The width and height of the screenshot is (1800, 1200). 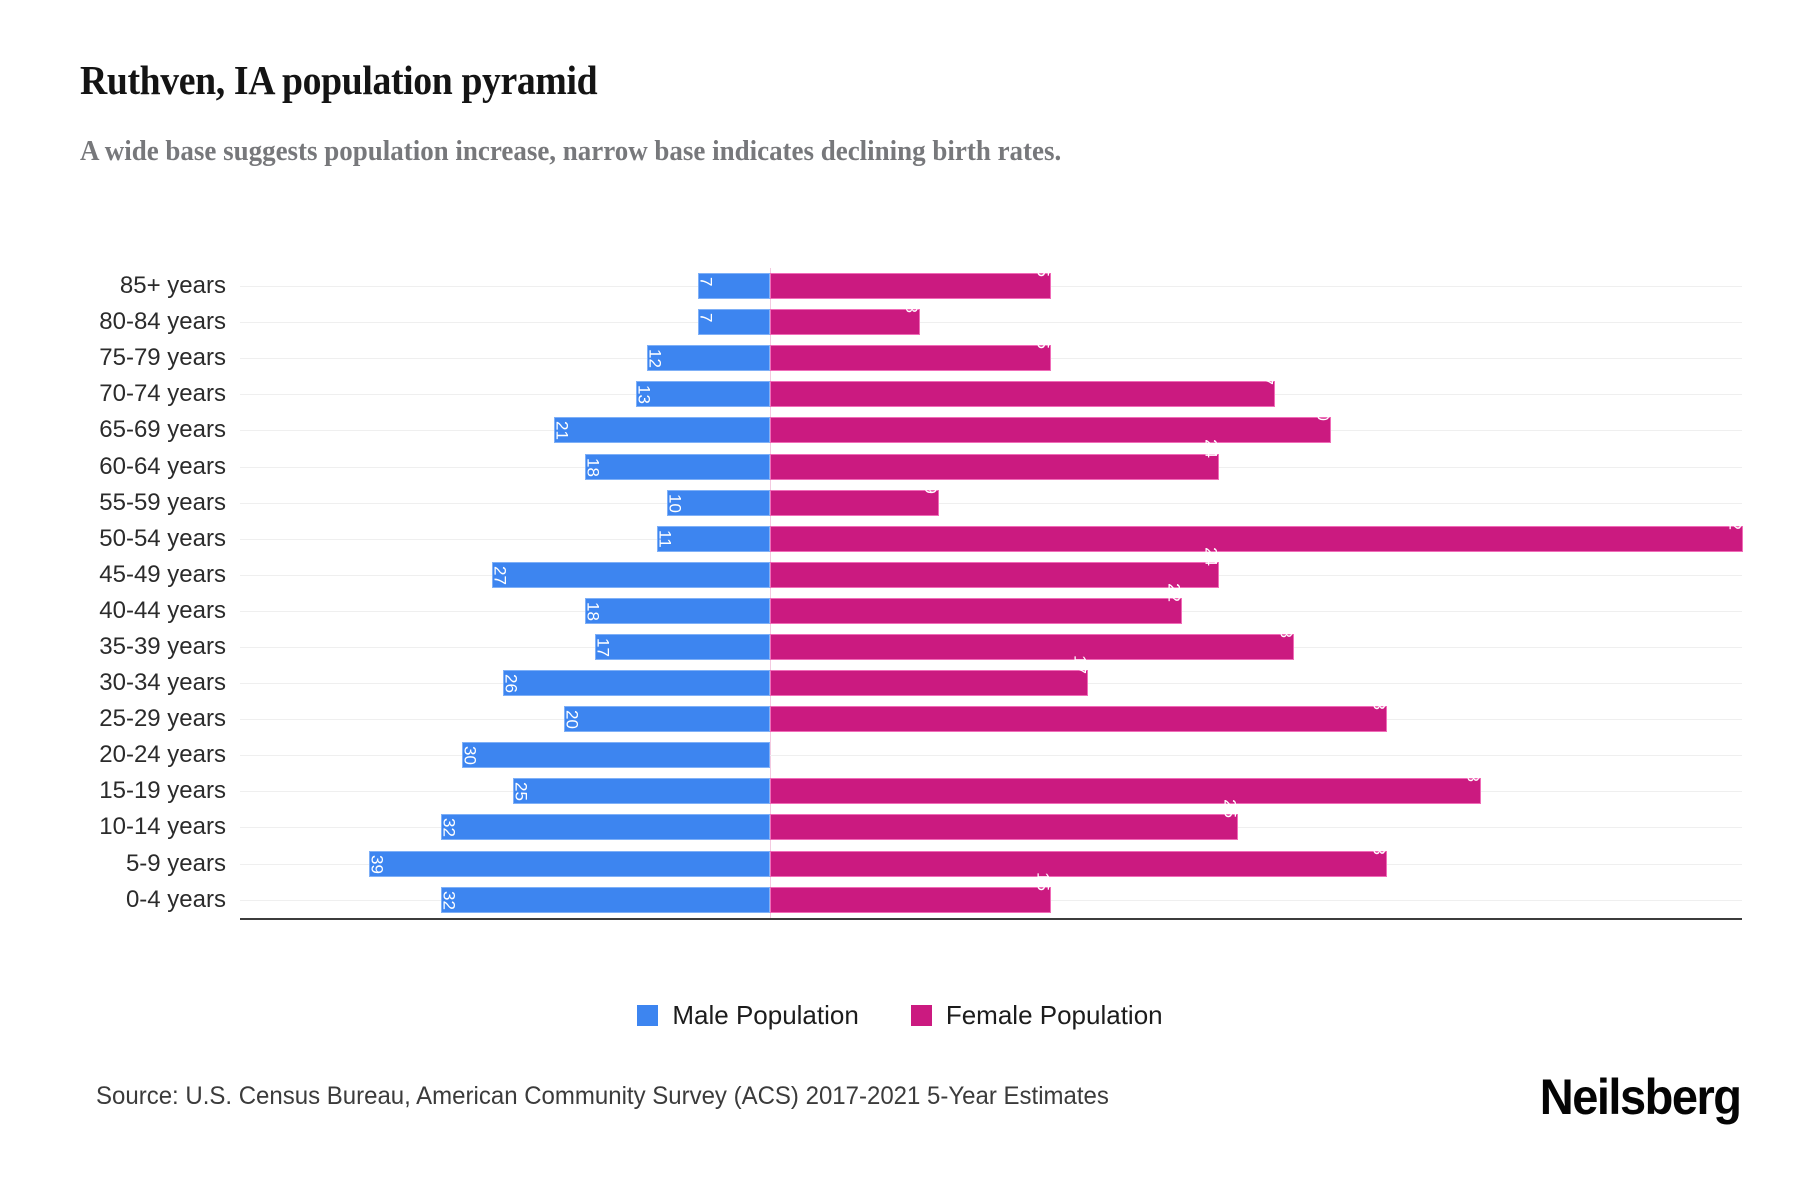 I want to click on female-bar: 52, so click(x=1257, y=531).